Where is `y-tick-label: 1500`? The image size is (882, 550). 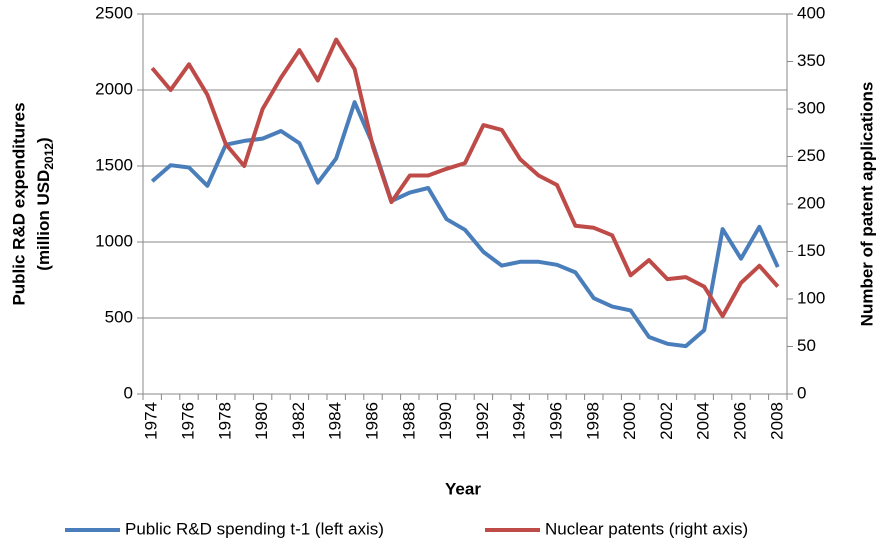
y-tick-label: 1500 is located at coordinates (114, 164).